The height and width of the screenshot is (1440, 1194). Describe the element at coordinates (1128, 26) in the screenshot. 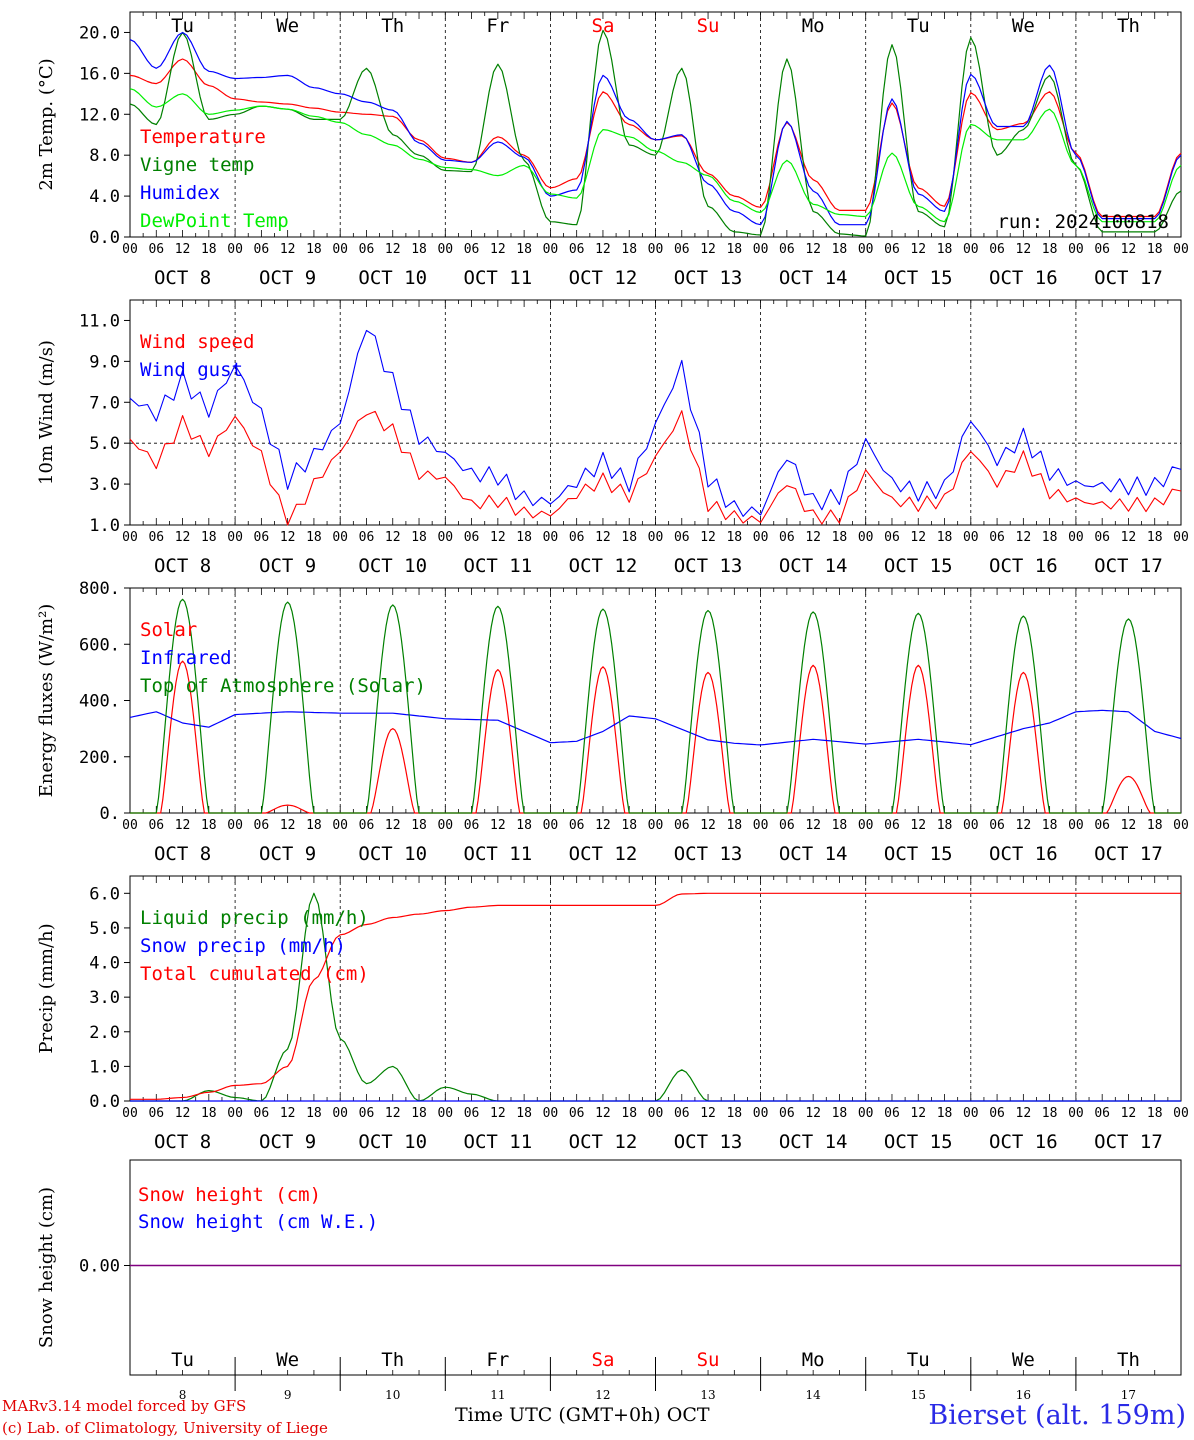

I see `day-name-label: Th` at that location.